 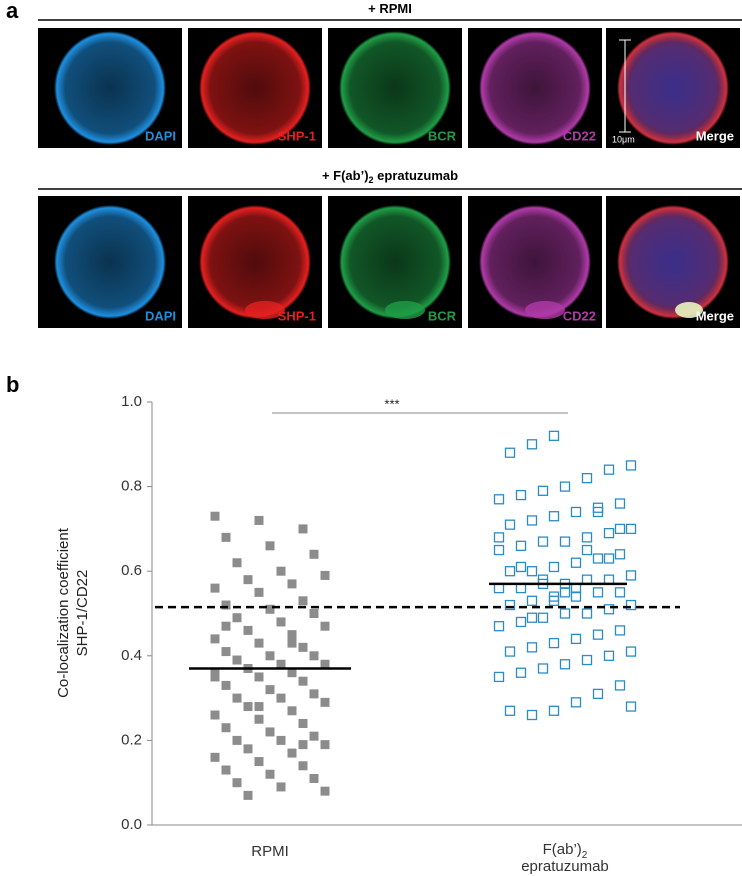 I want to click on scale-label: 10μm, so click(x=623, y=139).